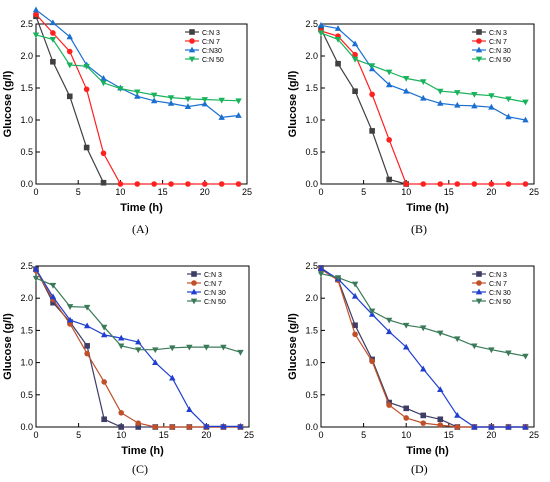  What do you see at coordinates (26, 120) in the screenshot?
I see `y-tick-label: 1.0` at bounding box center [26, 120].